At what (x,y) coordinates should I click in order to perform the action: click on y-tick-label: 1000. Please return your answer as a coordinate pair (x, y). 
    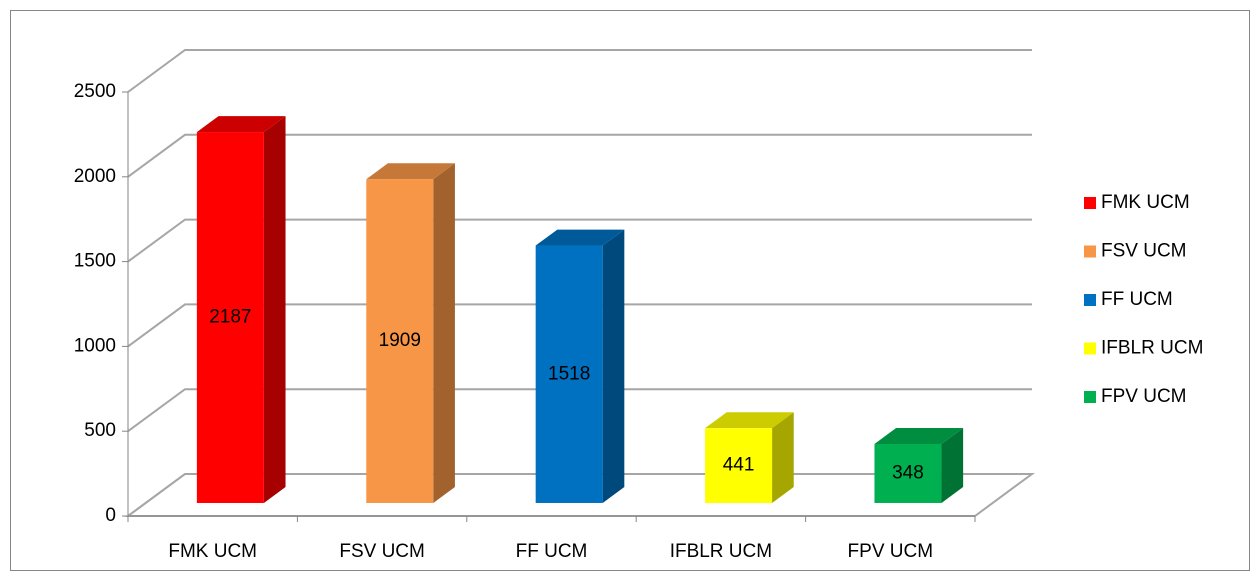
    Looking at the image, I should click on (95, 345).